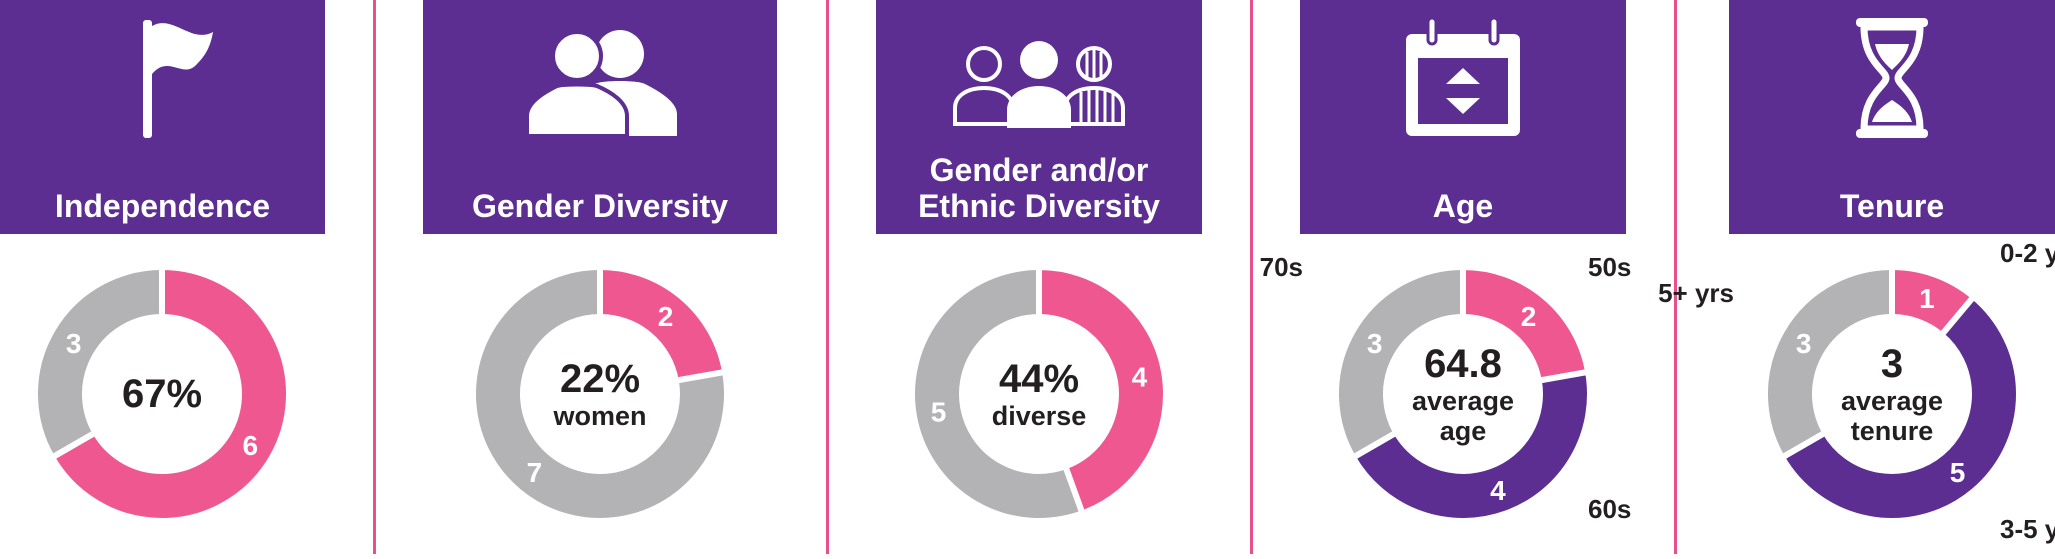 This screenshot has height=559, width=2055. Describe the element at coordinates (1039, 188) in the screenshot. I see `panel-title: Gender and/or Ethnic Diversity` at that location.